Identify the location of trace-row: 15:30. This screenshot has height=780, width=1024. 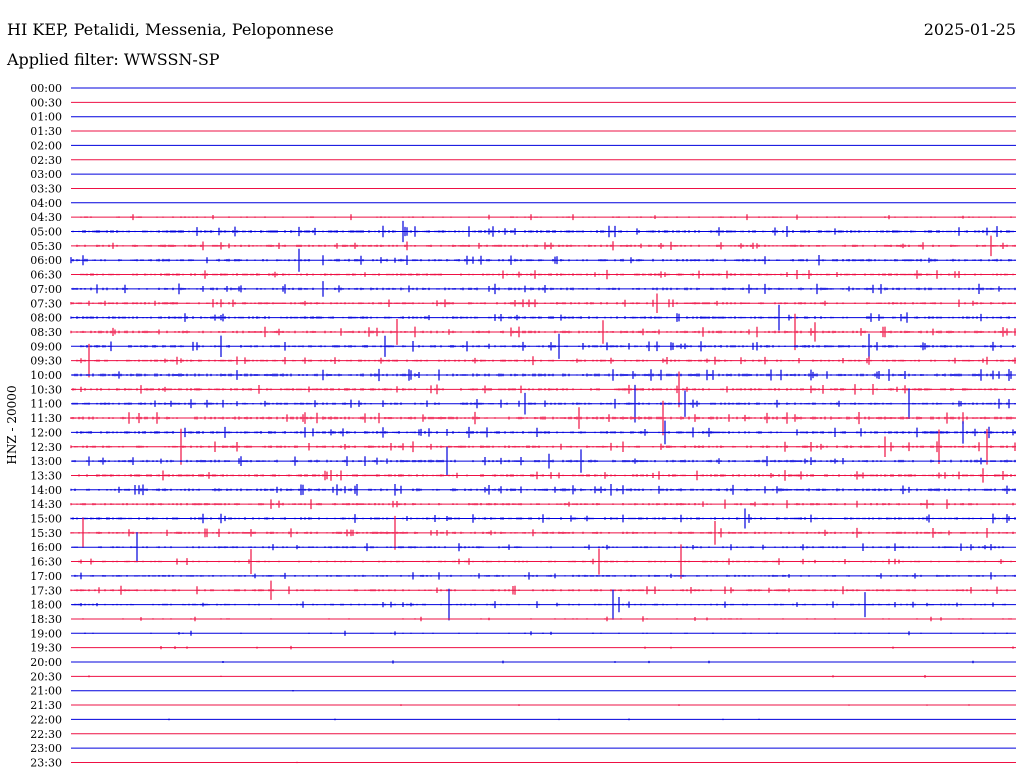
(523, 532).